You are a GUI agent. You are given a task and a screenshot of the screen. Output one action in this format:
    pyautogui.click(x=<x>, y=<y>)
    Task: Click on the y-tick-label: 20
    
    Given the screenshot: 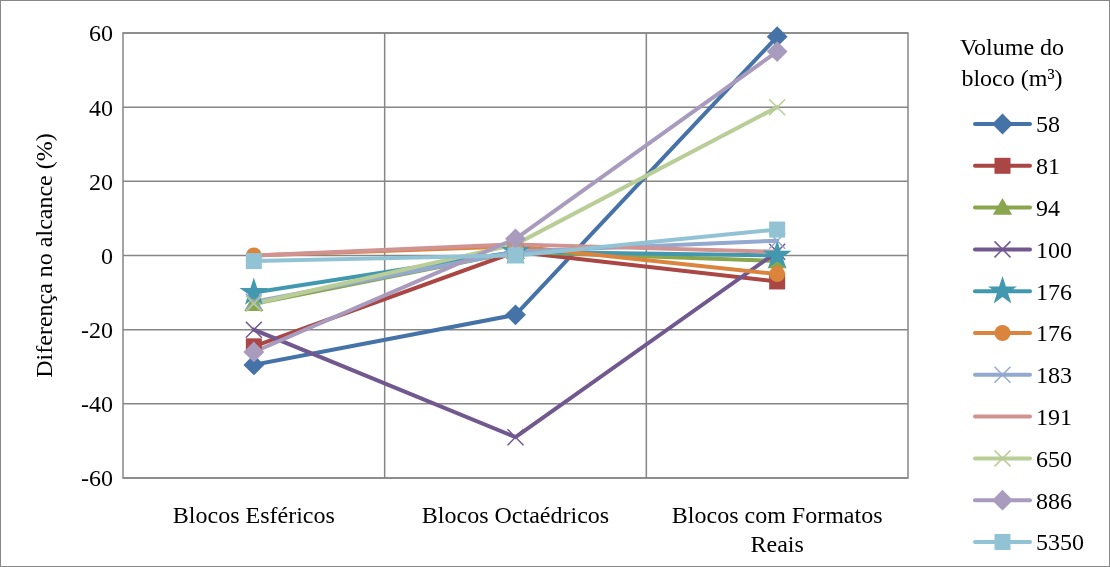 What is the action you would take?
    pyautogui.click(x=101, y=181)
    